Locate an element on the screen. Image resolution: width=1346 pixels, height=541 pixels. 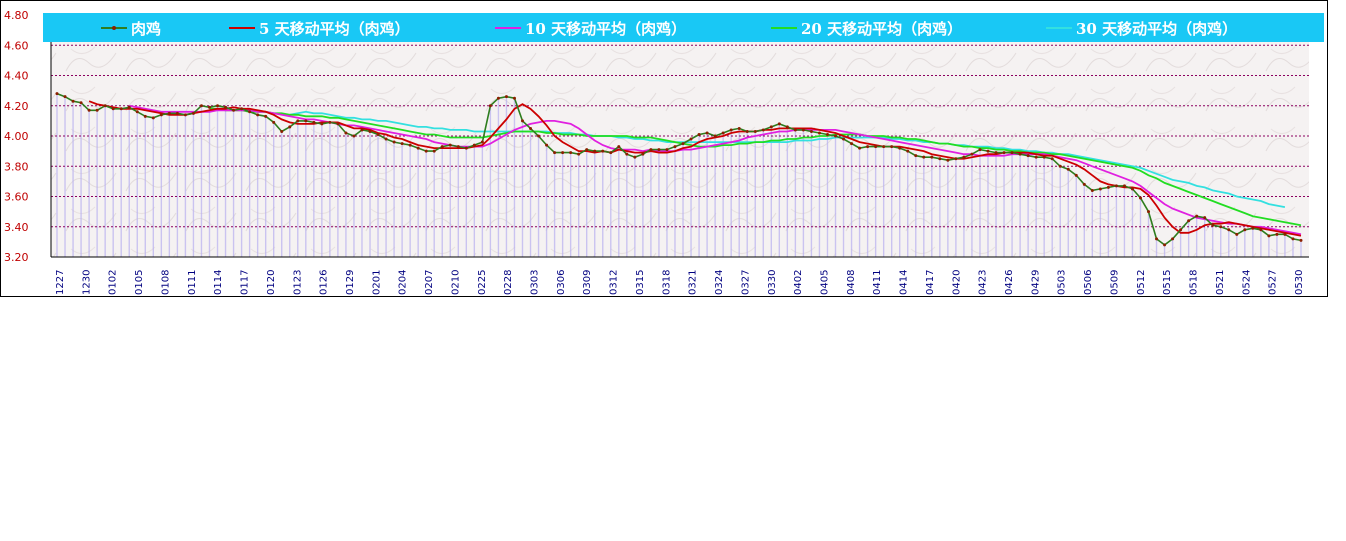
legend-marker is located at coordinates (114, 28).